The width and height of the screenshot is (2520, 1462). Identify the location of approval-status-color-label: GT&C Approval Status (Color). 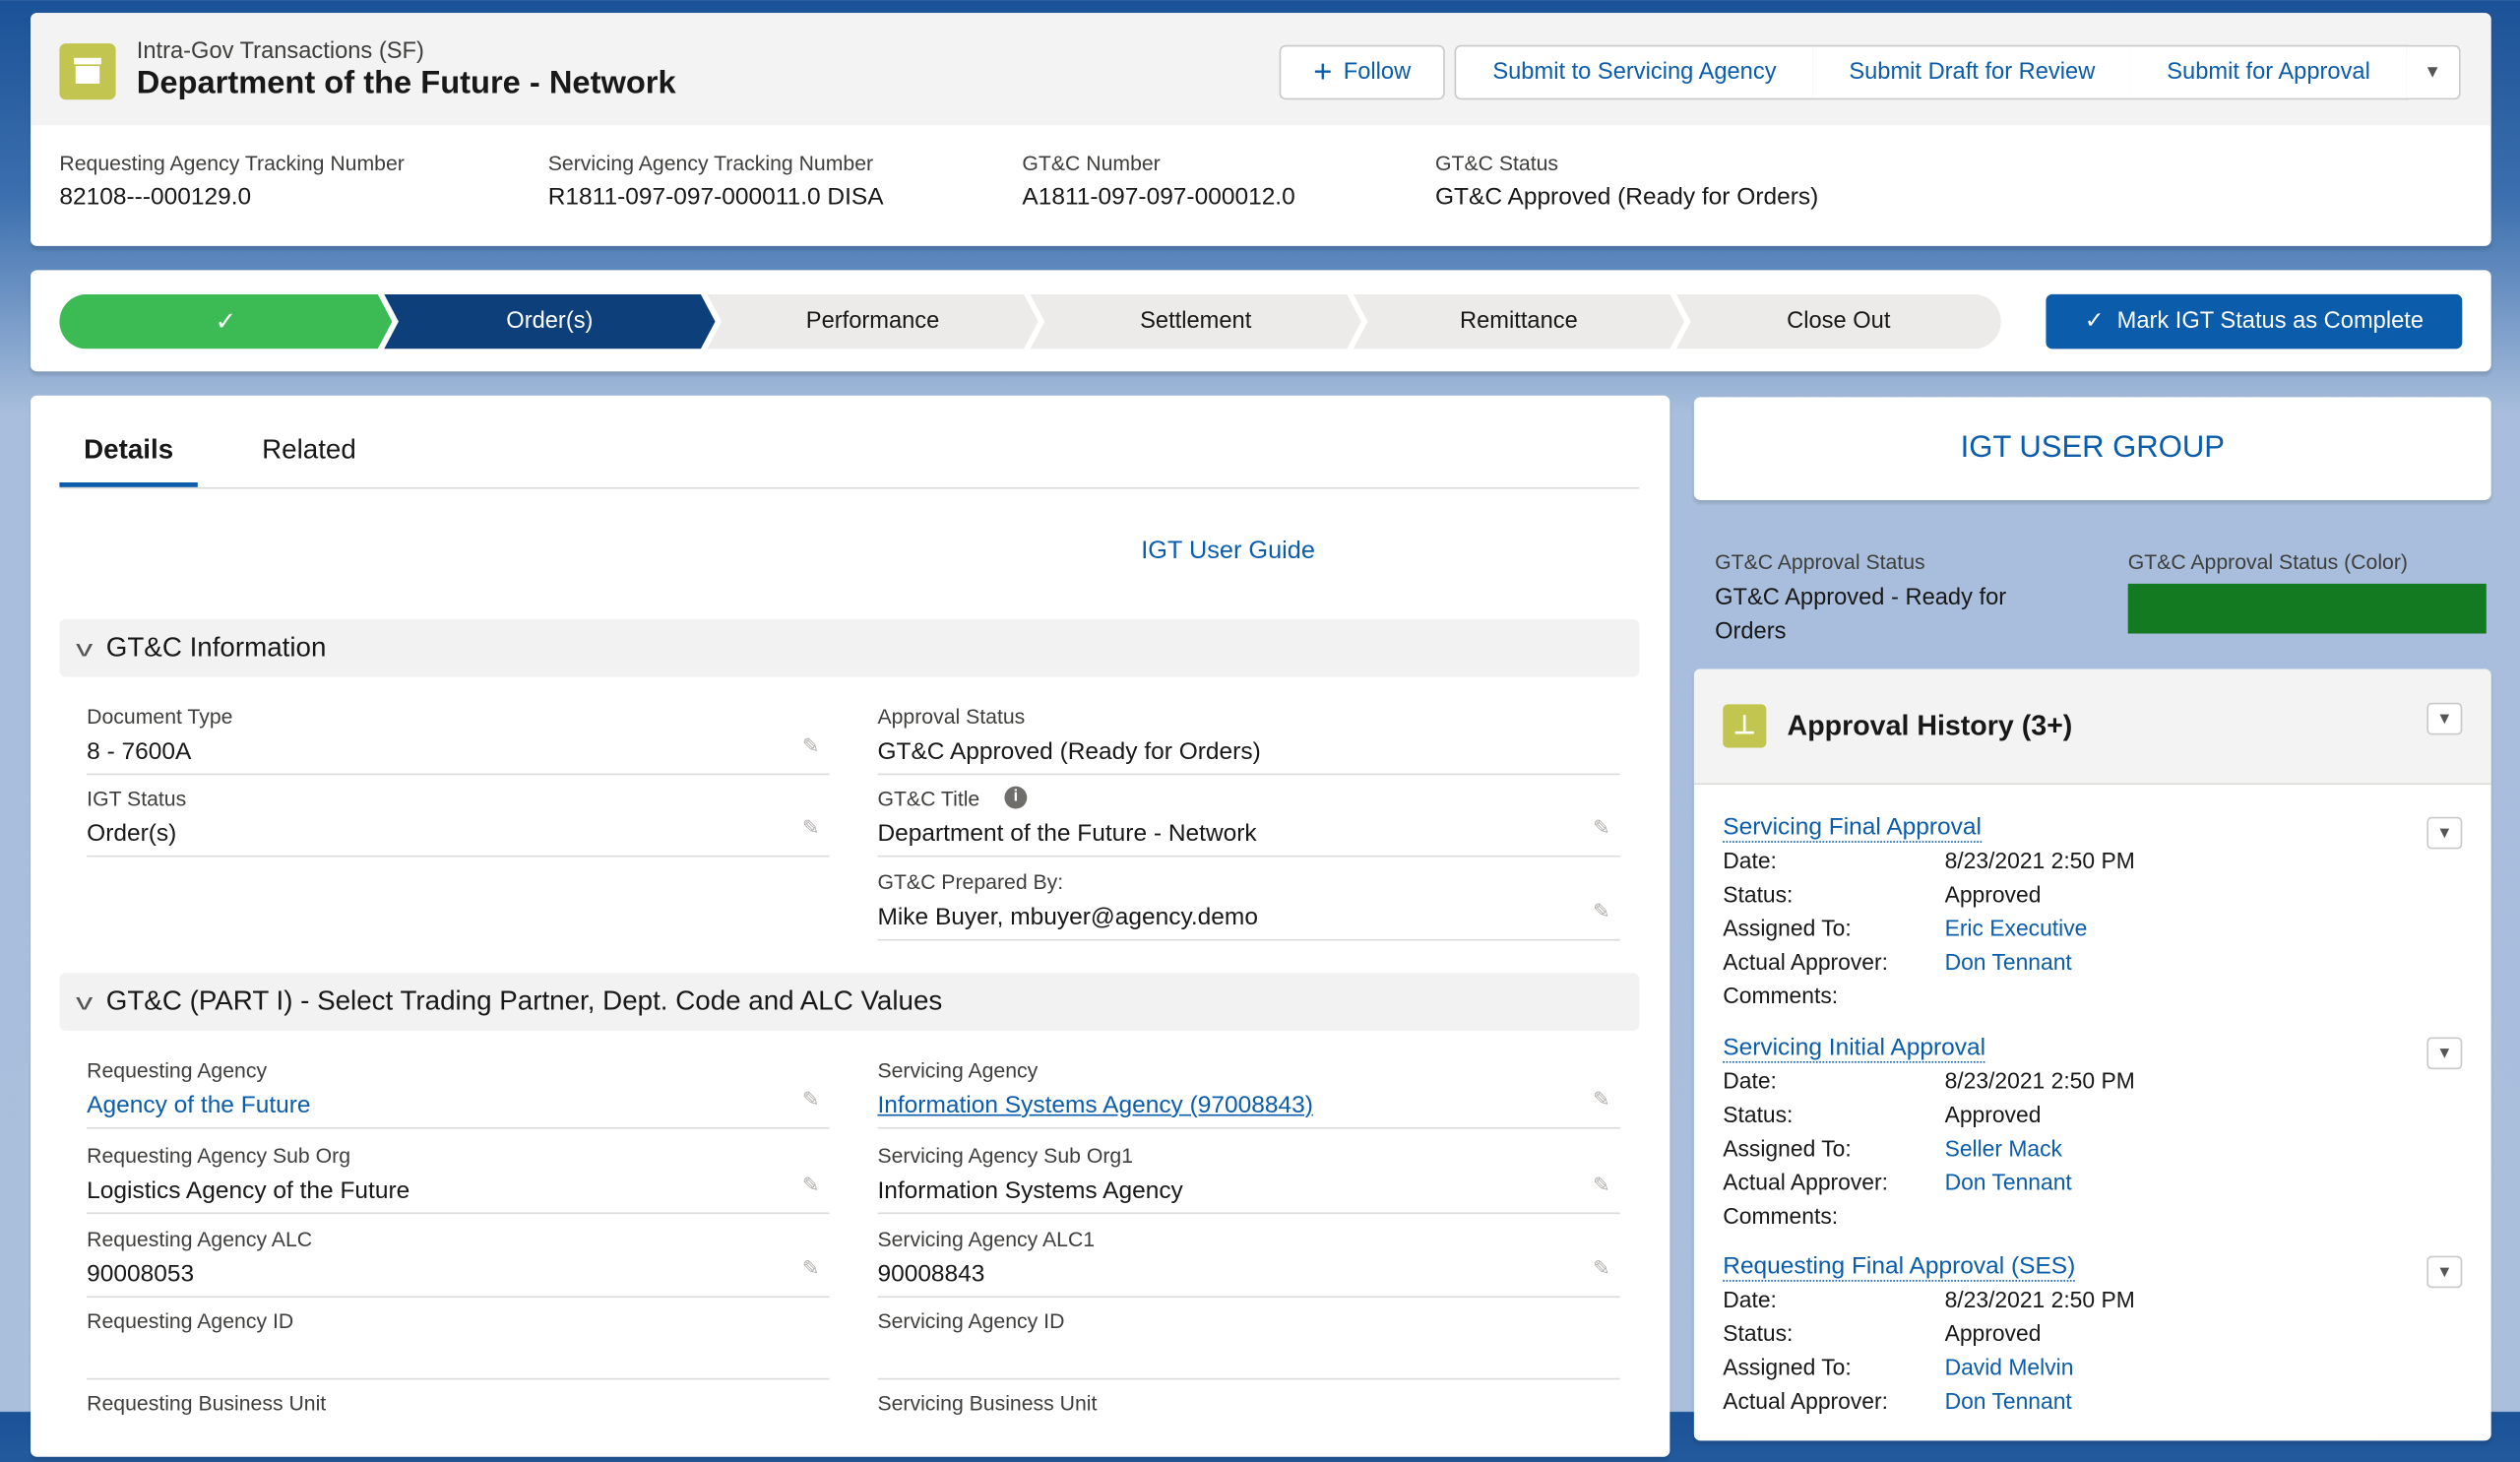
(2267, 562).